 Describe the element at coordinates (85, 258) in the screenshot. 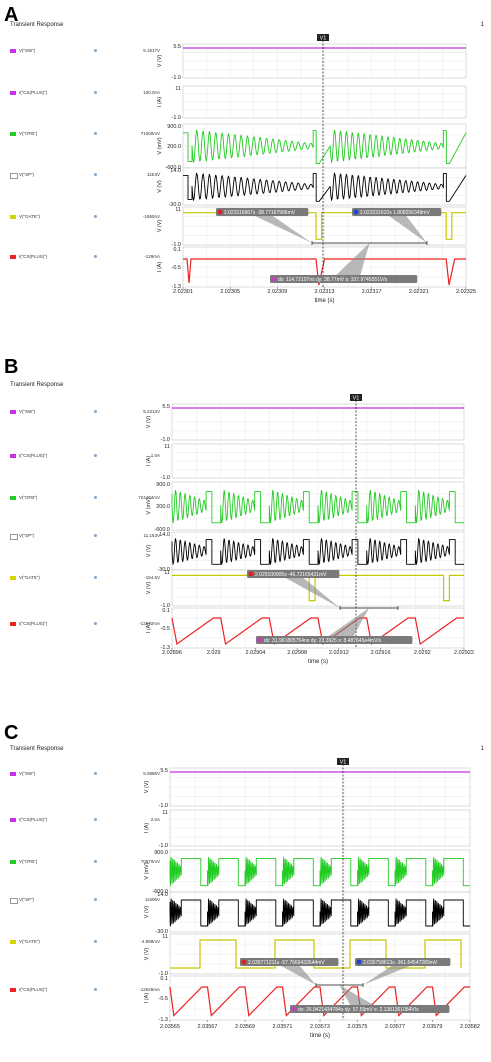

I see `legend-entry: I(“CS(PLUS)”) -129mA` at that location.